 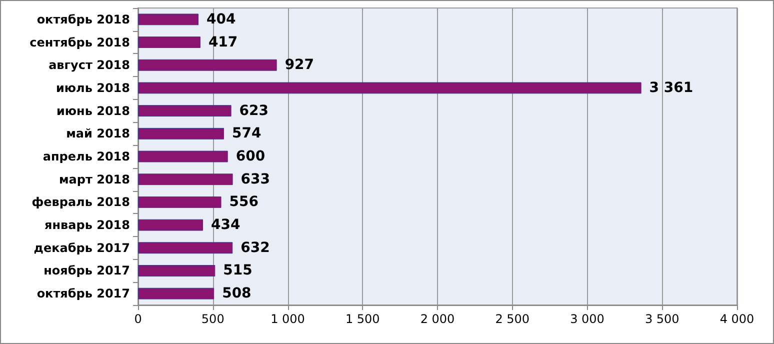 I want to click on data-label: 3 361, so click(x=671, y=88).